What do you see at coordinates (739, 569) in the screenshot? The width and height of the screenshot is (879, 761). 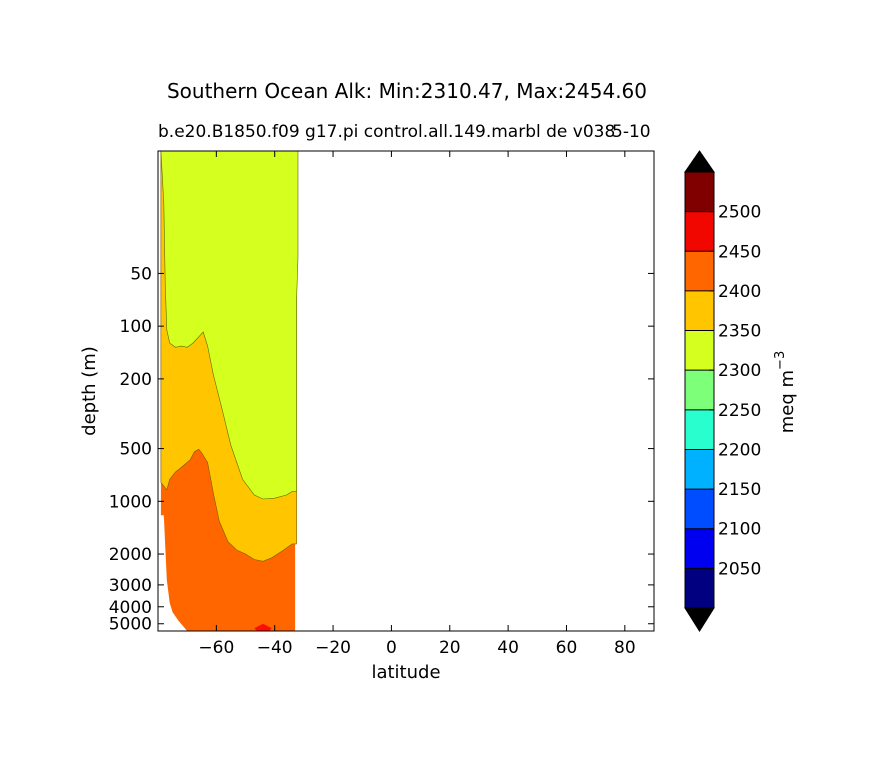 I see `colorbar-tick-label: 2050` at bounding box center [739, 569].